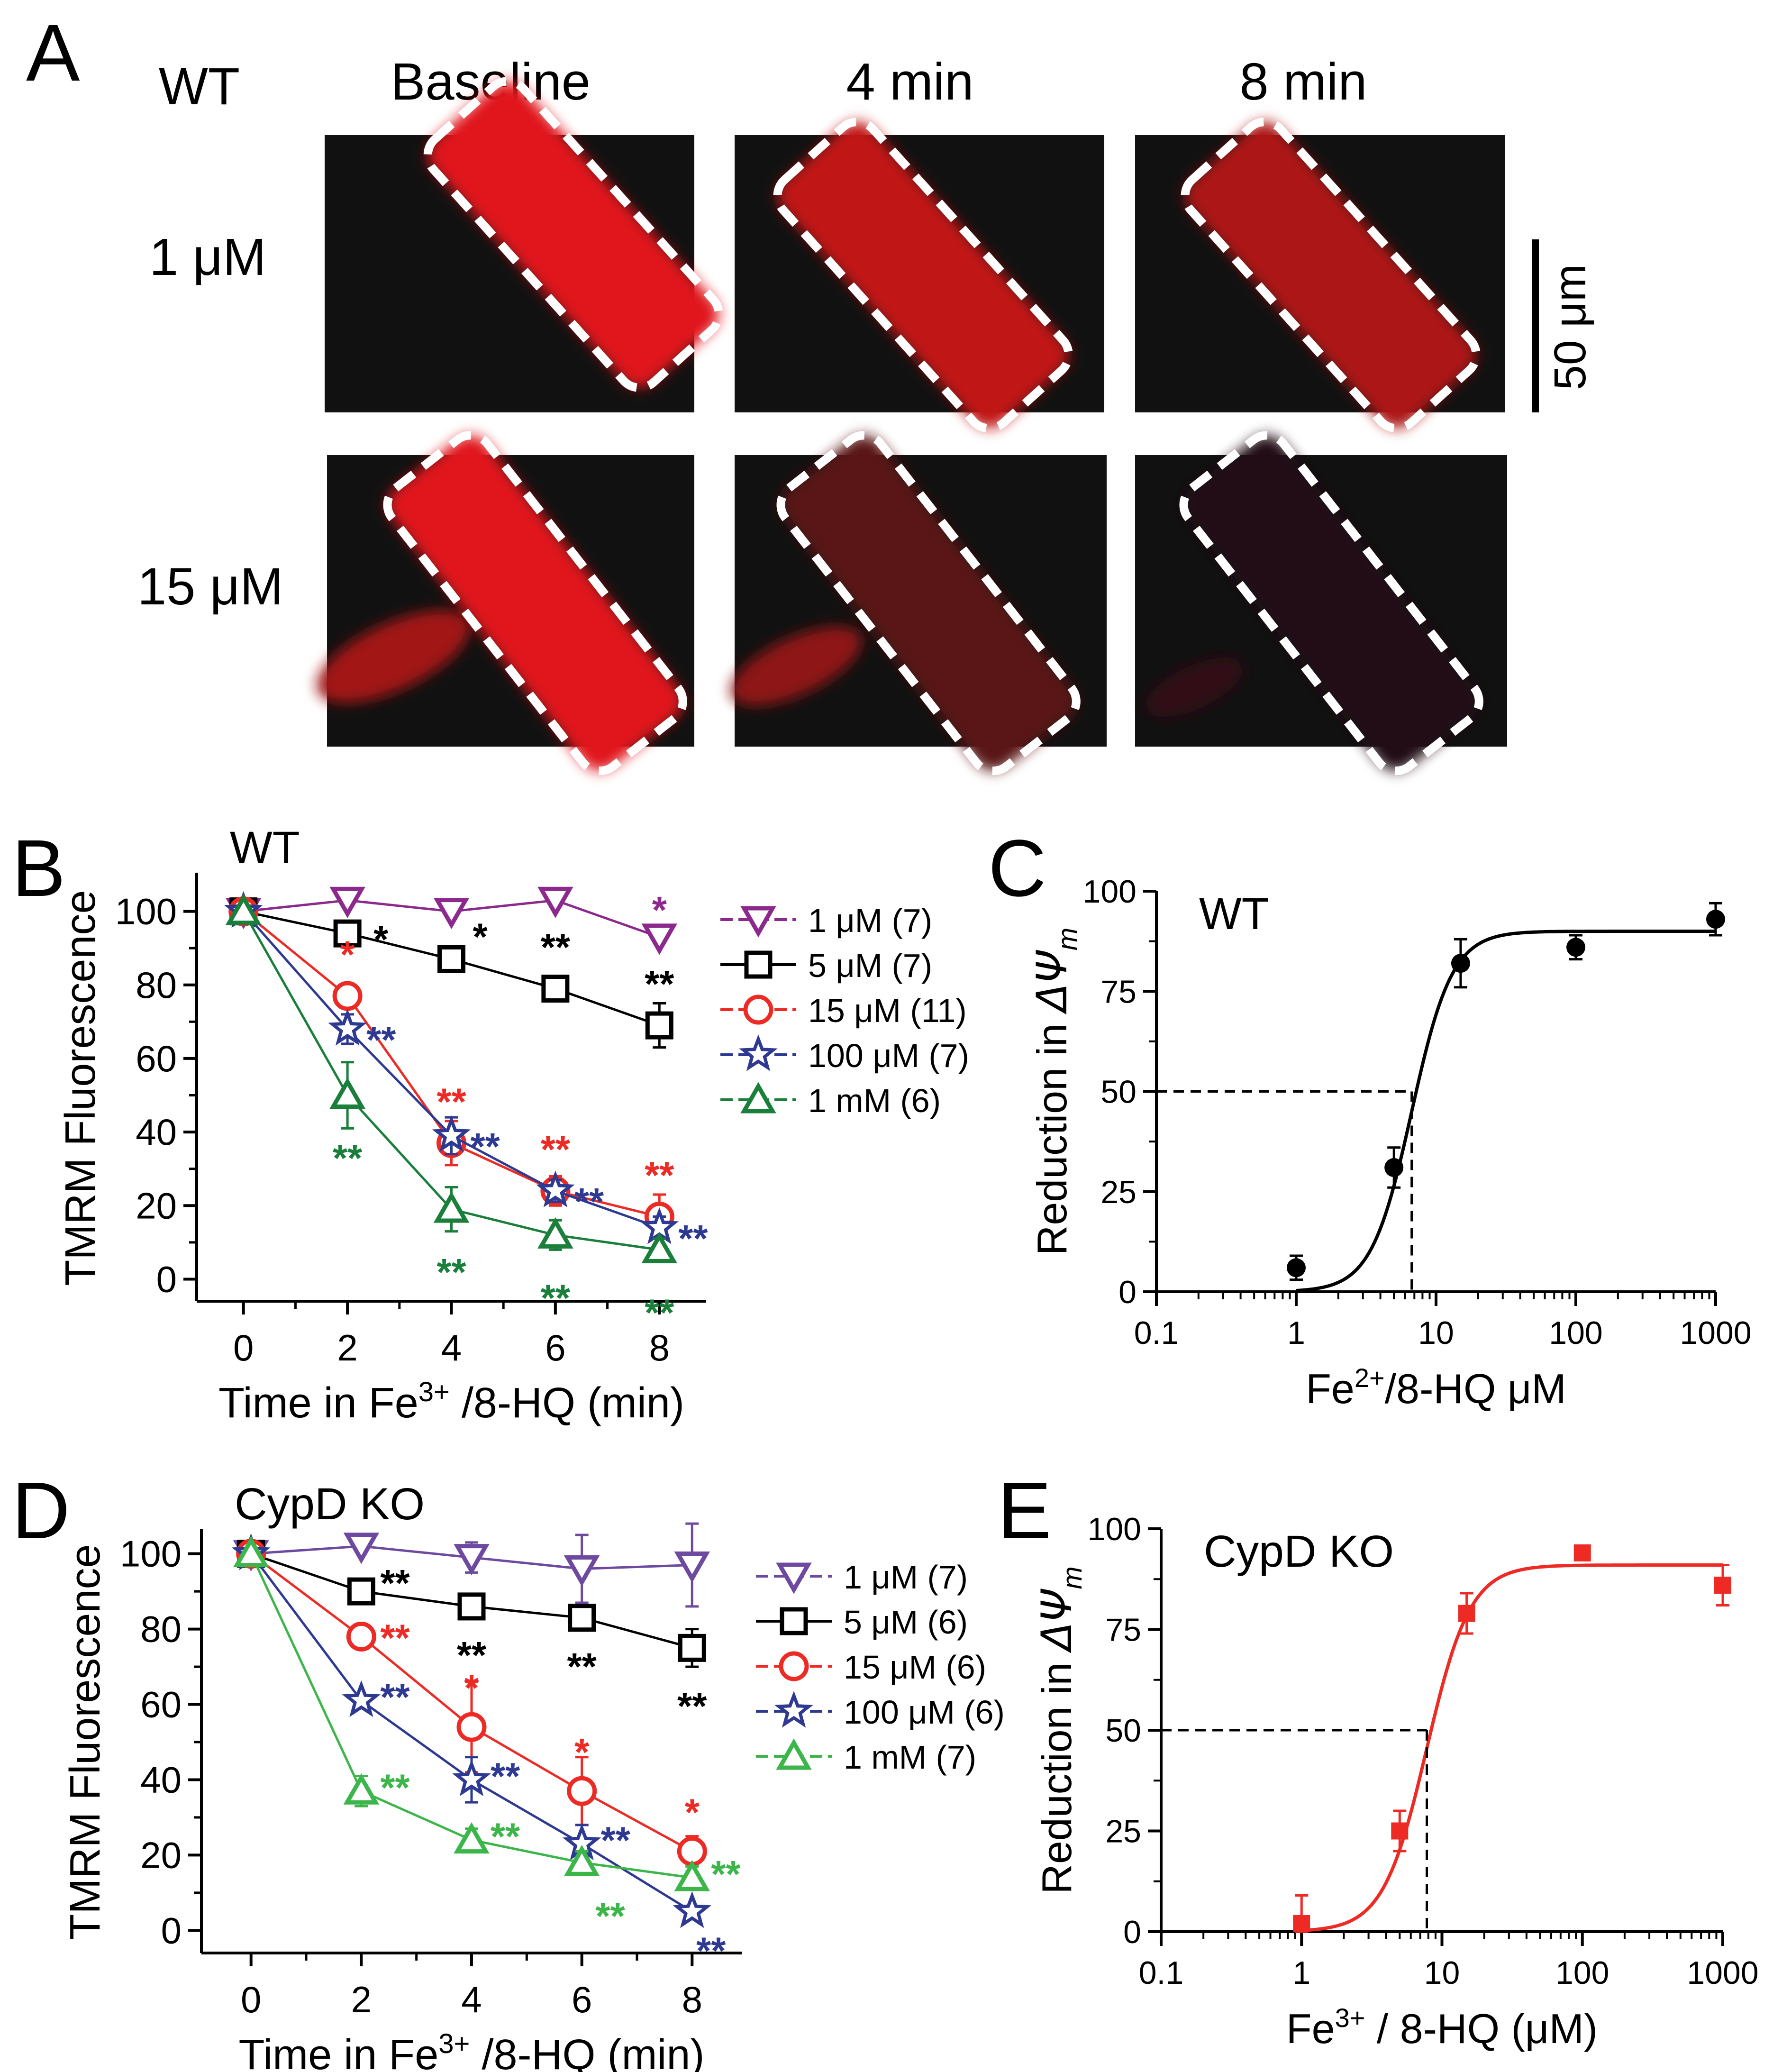 The height and width of the screenshot is (2072, 1773). I want to click on y-axis-label-part: ΔΨ, so click(1051, 981).